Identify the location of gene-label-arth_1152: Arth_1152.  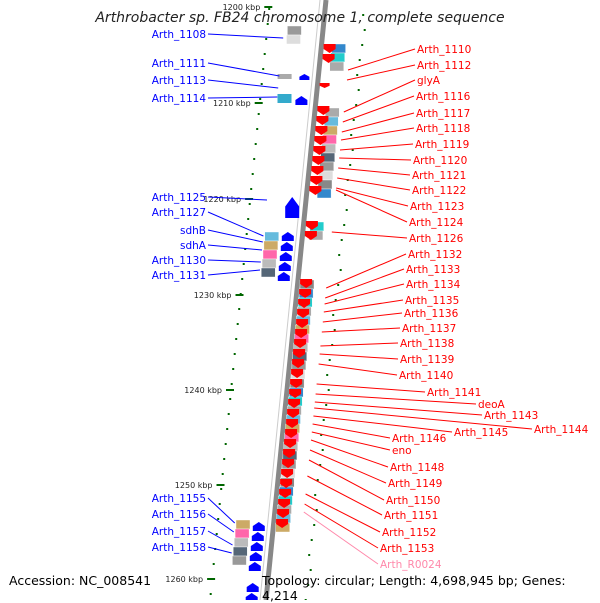
(409, 533).